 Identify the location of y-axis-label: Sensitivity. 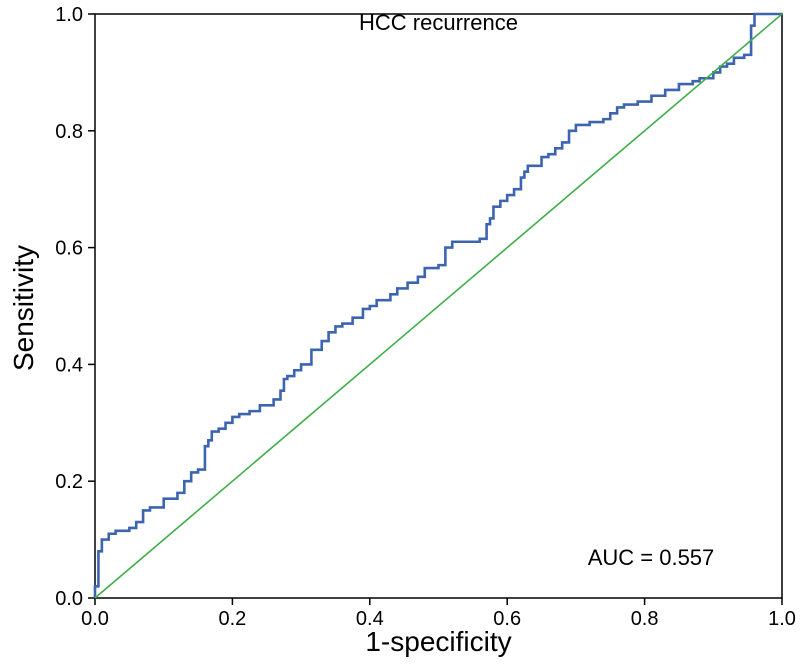
(23, 308).